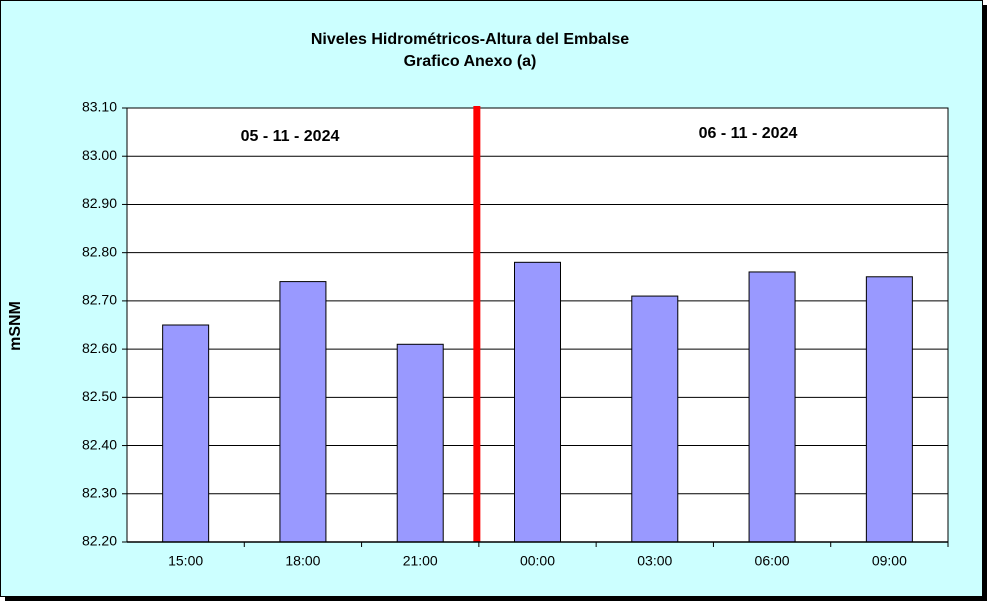 The height and width of the screenshot is (603, 989). Describe the element at coordinates (99, 348) in the screenshot. I see `y-tick-label: 82.60` at that location.